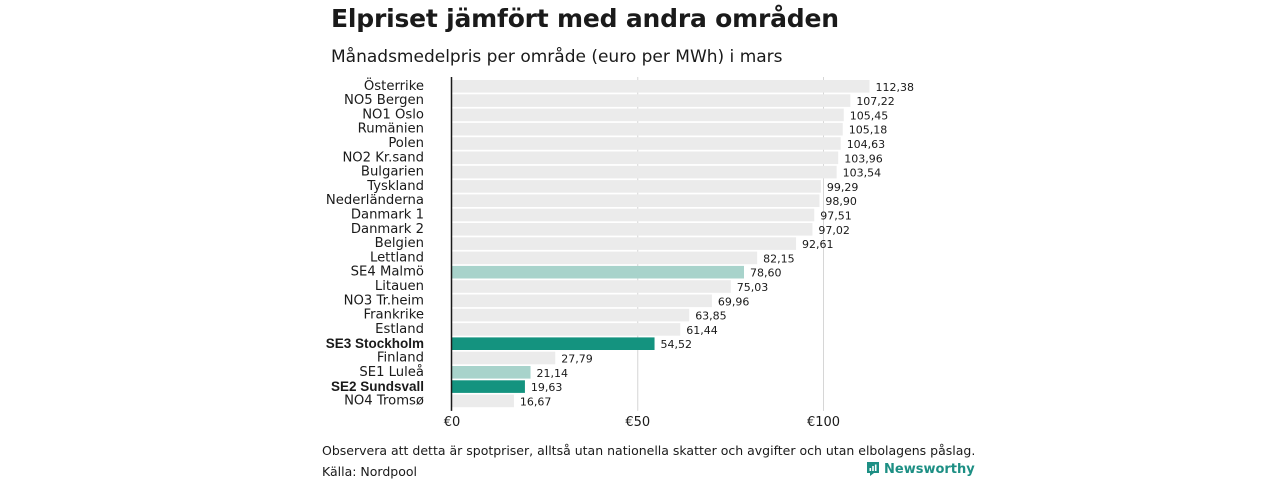 The width and height of the screenshot is (1280, 480). What do you see at coordinates (387, 215) in the screenshot?
I see `category-label: Danmark 1` at bounding box center [387, 215].